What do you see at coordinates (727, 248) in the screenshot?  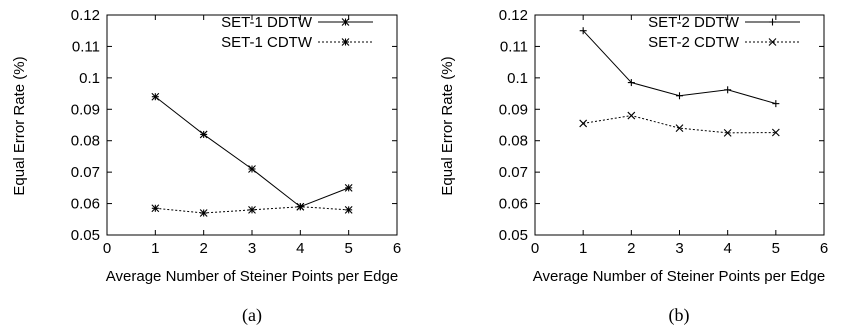 I see `chart-b-xtick-label: 4` at bounding box center [727, 248].